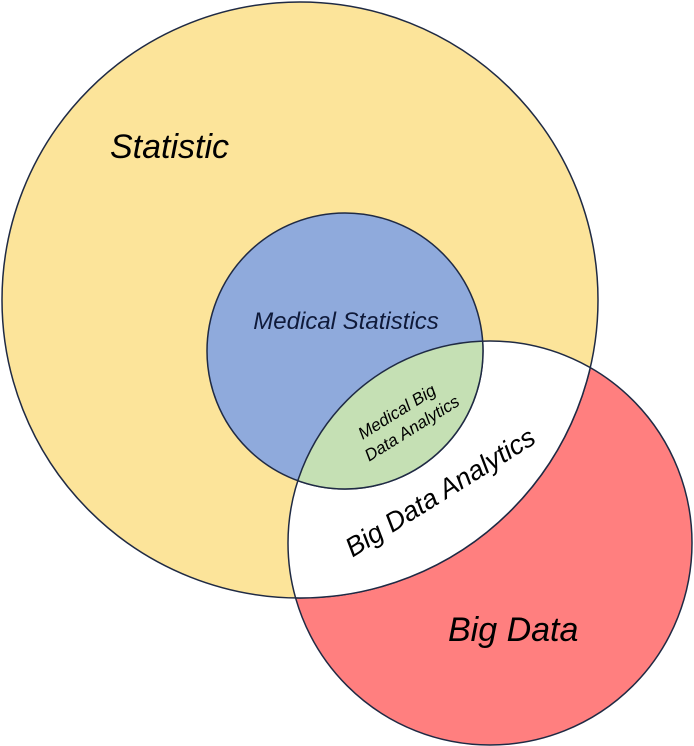  Describe the element at coordinates (386, 415) in the screenshot. I see `medical-statistics-boundary-arc` at that location.